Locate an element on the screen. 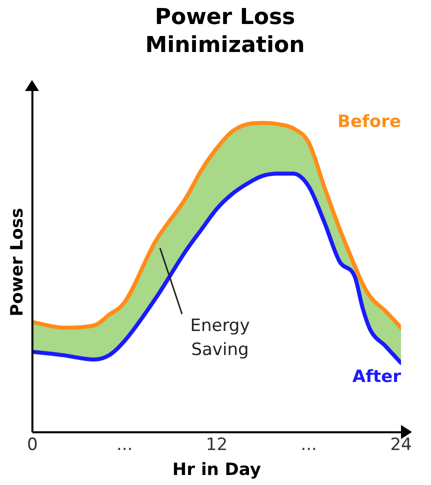 The height and width of the screenshot is (485, 431). x-tick-label: 24 is located at coordinates (401, 444).